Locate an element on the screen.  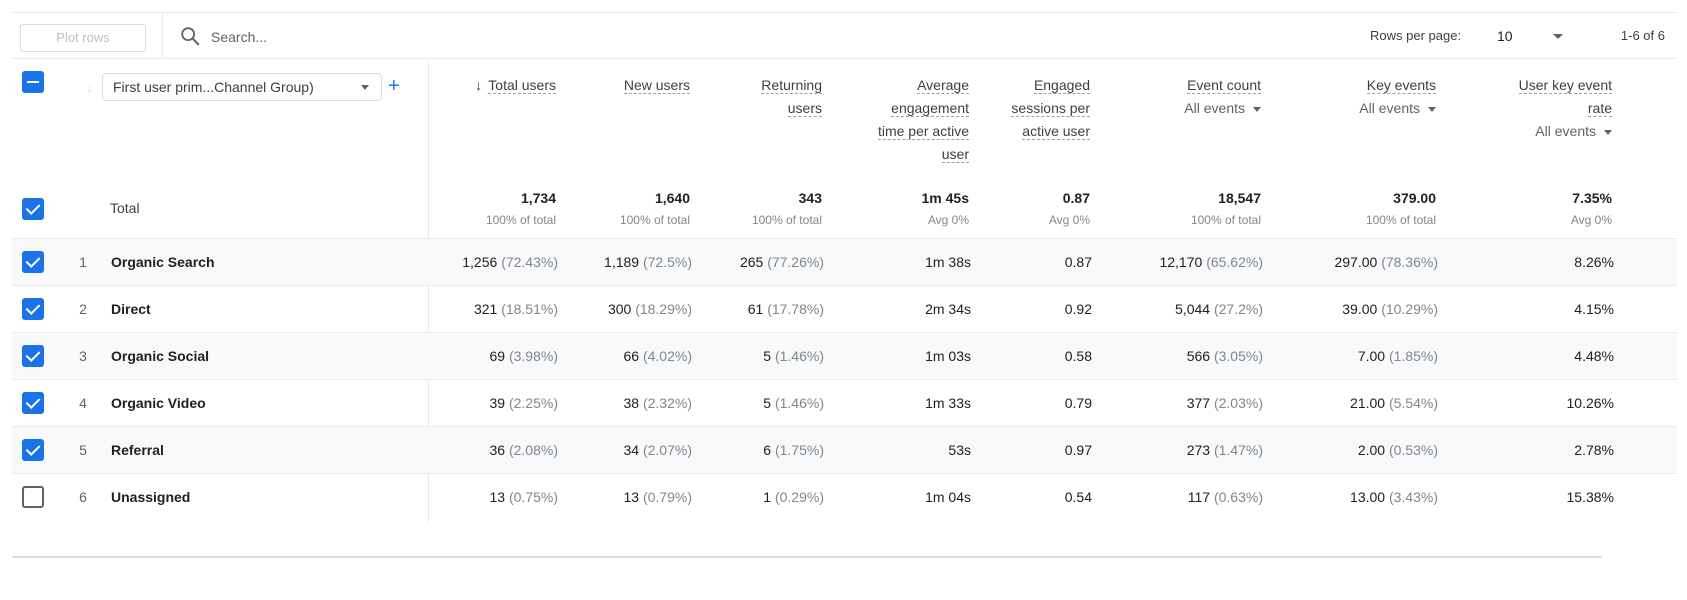
cell-percent: (1.85%) is located at coordinates (1413, 356).